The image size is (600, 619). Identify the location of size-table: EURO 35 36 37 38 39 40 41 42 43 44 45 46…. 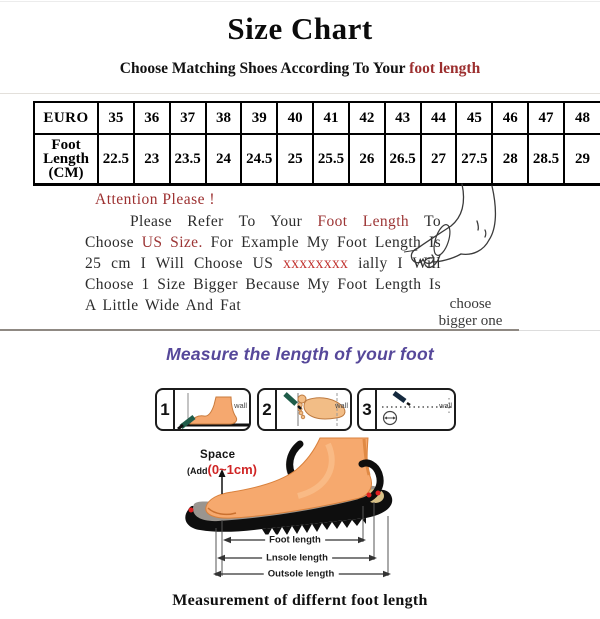
(316, 143).